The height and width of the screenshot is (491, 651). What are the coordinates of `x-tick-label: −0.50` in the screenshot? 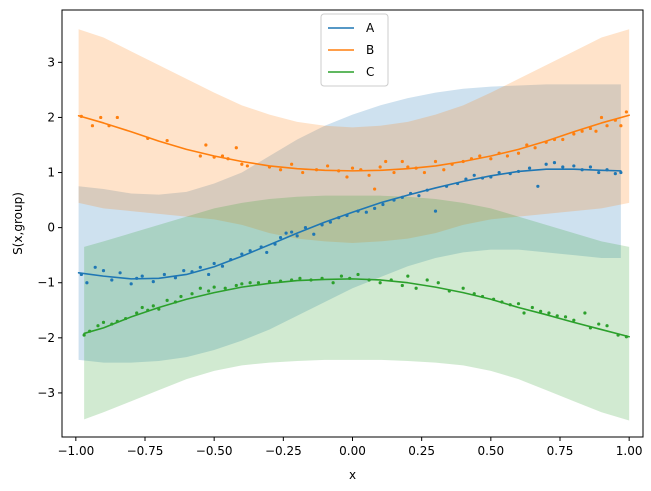 It's located at (214, 451).